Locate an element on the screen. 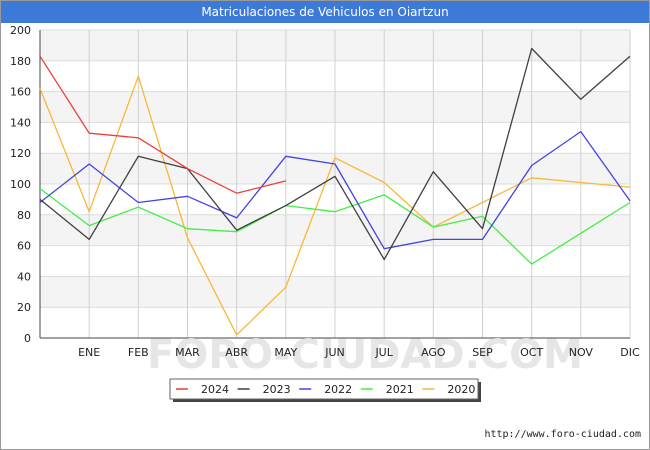 This screenshot has height=450, width=650. y-tick-labels: 0 20 40 60 80 100 120 140 160 180 200 is located at coordinates (20, 184).